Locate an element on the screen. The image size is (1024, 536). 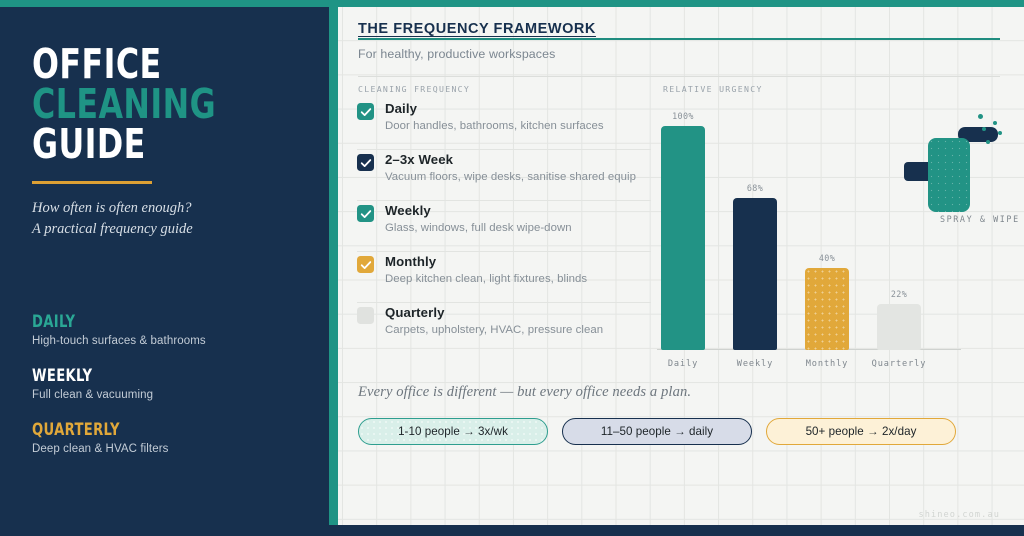
pill-50-plus-people: 50+ people → 2x/day is located at coordinates (861, 431).